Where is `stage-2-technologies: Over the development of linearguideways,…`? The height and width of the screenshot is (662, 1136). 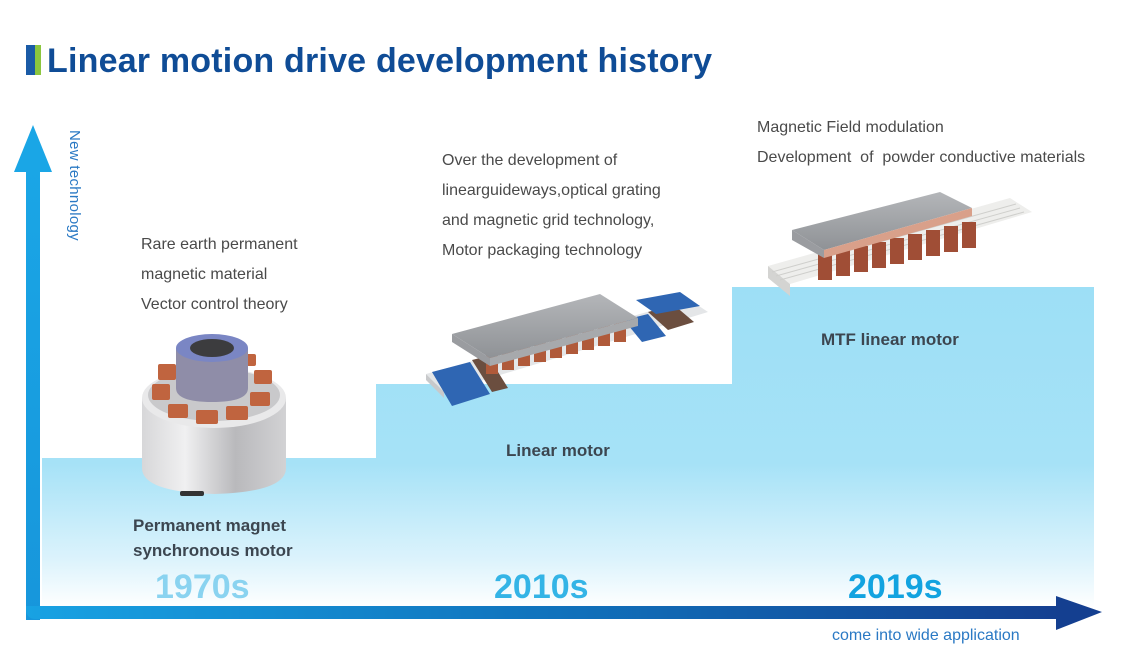
stage-2-technologies: Over the development of linearguideways,… is located at coordinates (551, 206).